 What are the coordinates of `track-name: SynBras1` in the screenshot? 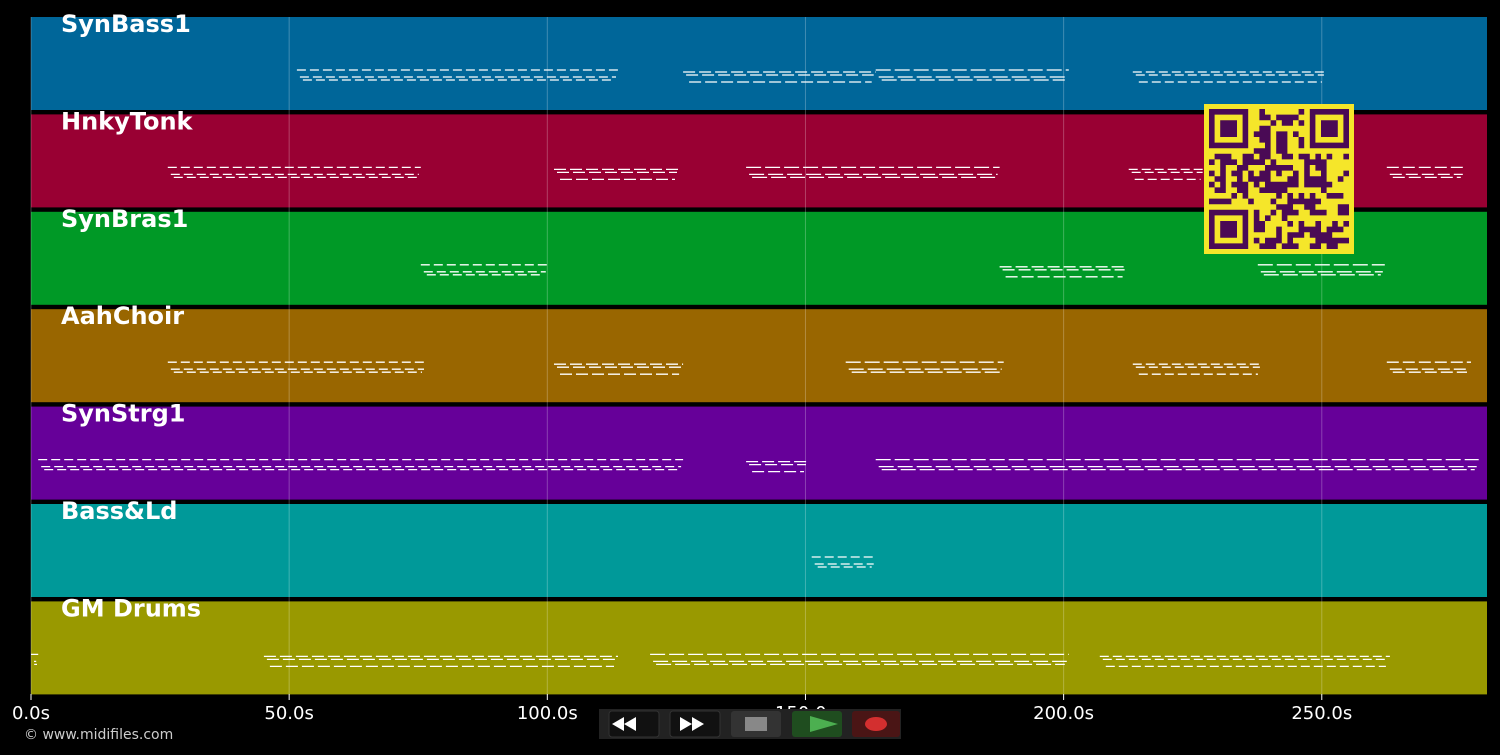 It's located at (124, 219).